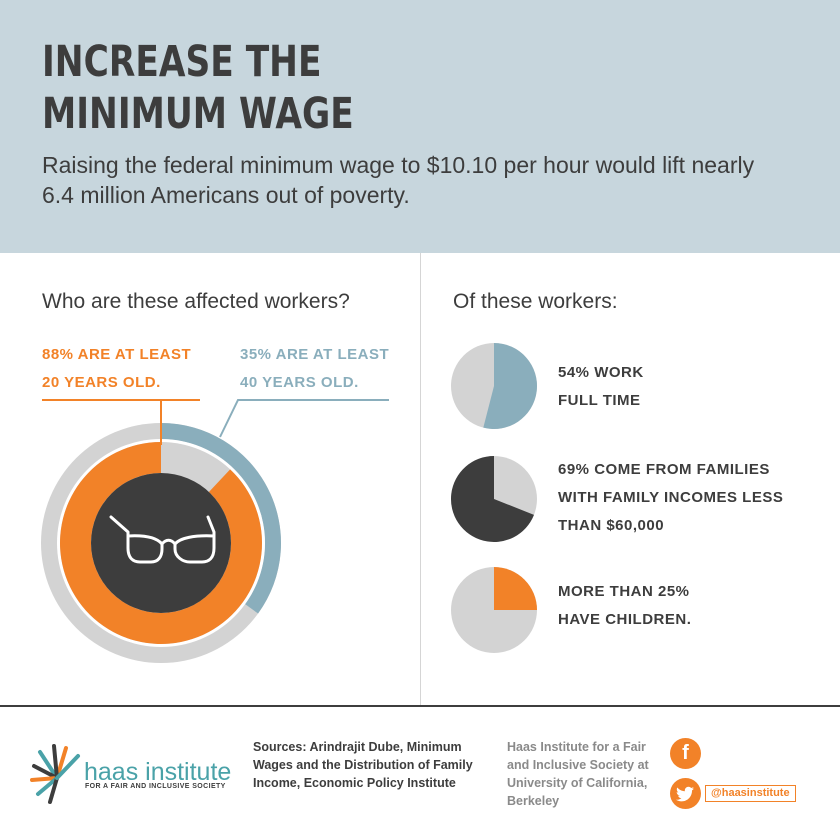 The width and height of the screenshot is (840, 840). I want to click on stat-family-income-line-2: WITH FAMILY INCOMES LESS, so click(671, 497).